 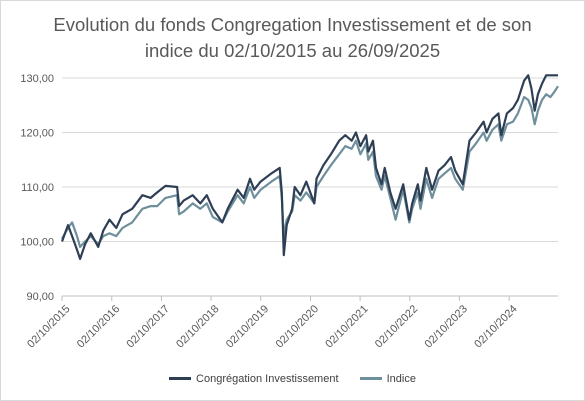 I want to click on legend-label-fund: Congrégation Investissement, so click(x=267, y=378).